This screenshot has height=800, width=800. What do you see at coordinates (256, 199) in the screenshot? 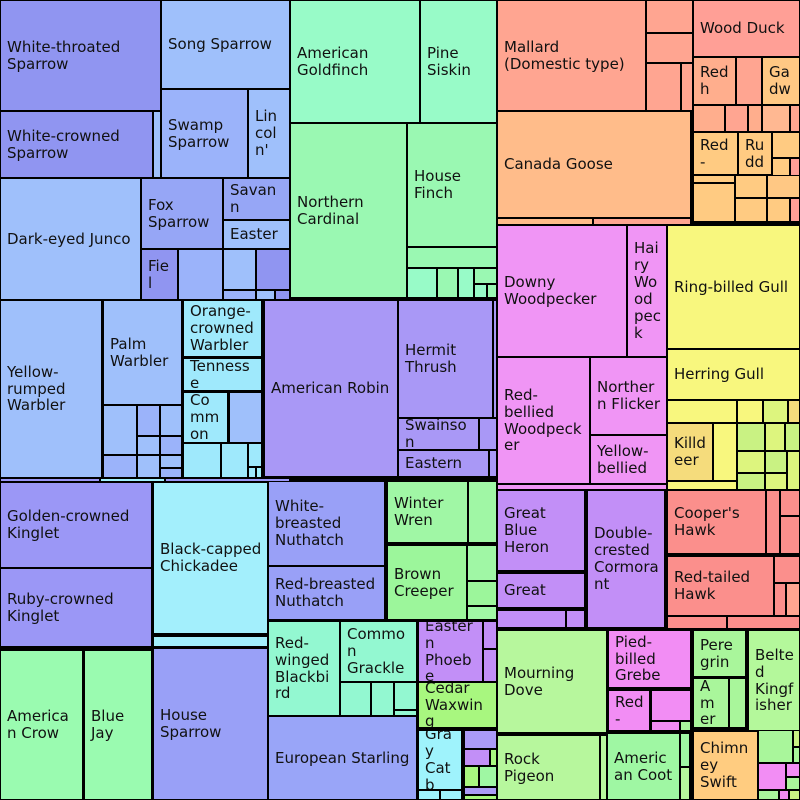
I see `cell-savann: Savann` at bounding box center [256, 199].